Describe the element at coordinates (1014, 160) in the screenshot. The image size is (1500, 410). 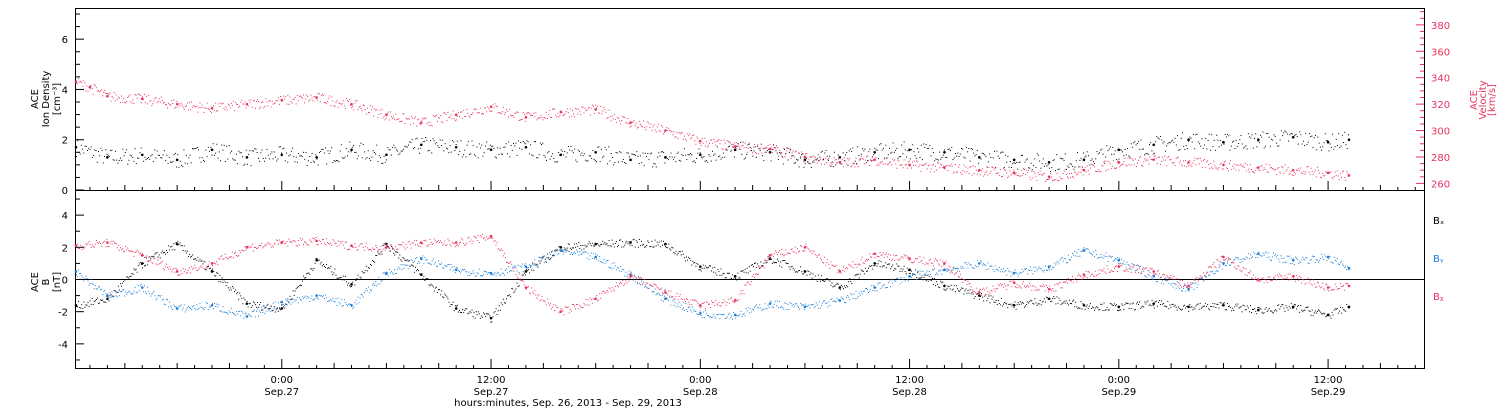
I see `density-point` at that location.